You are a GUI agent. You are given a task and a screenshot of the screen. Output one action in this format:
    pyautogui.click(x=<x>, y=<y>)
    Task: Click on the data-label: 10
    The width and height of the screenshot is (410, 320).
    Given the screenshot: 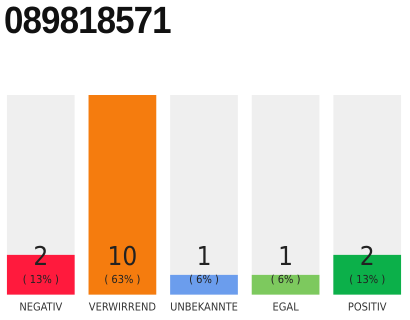 What is the action you would take?
    pyautogui.click(x=123, y=257)
    